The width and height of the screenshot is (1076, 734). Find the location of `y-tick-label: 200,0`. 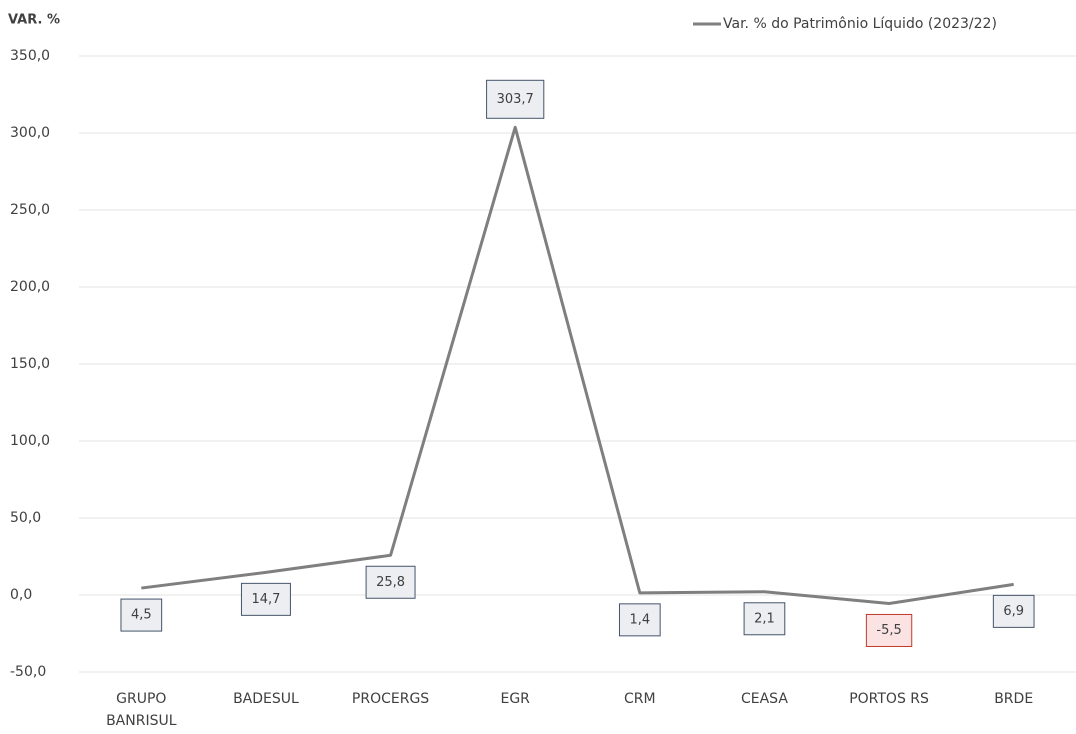

y-tick-label: 200,0 is located at coordinates (30, 287).